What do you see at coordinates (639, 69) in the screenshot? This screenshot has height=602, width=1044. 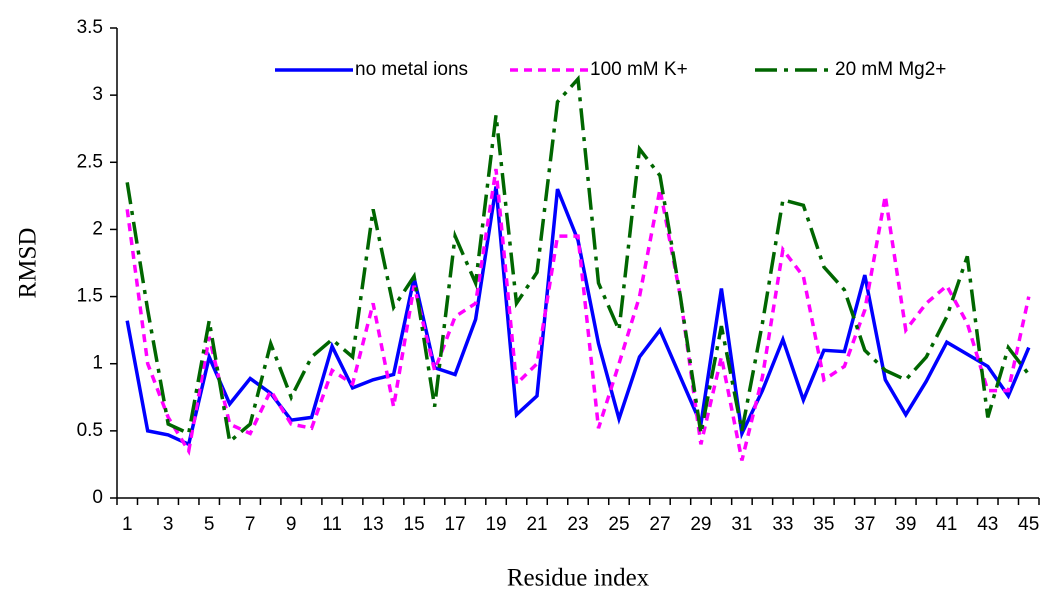 I see `legend-label: 100 mM K+` at bounding box center [639, 69].